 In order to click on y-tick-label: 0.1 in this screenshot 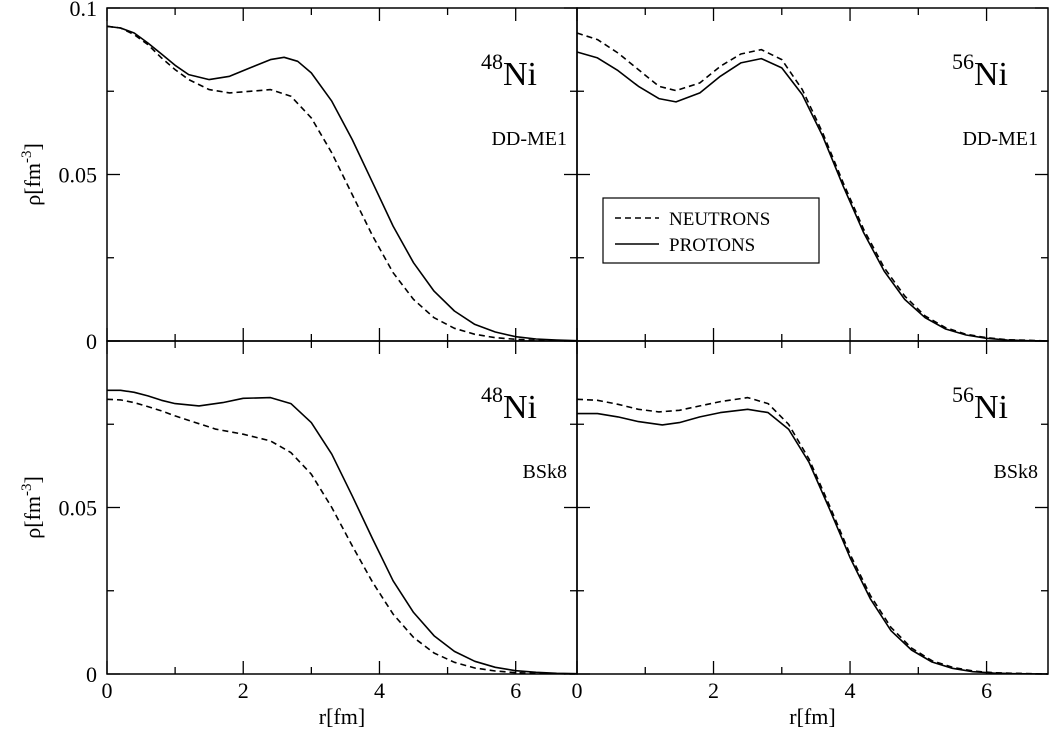, I will do `click(84, 10)`.